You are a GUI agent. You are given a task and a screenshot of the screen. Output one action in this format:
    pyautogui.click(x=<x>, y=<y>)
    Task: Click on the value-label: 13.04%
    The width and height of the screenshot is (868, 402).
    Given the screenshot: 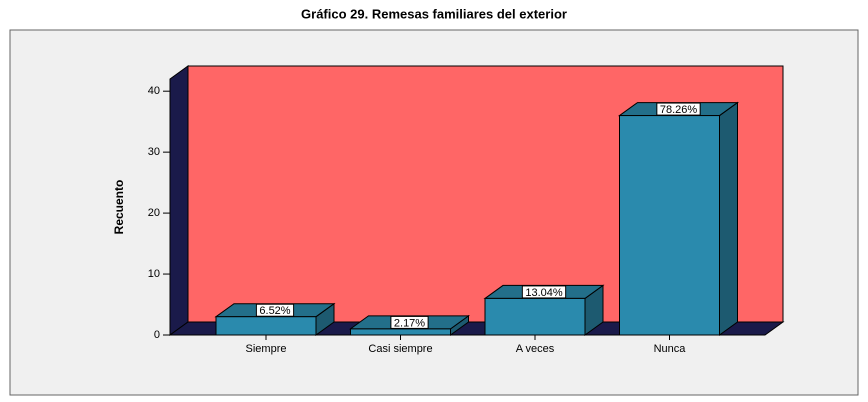 What is the action you would take?
    pyautogui.click(x=544, y=293)
    